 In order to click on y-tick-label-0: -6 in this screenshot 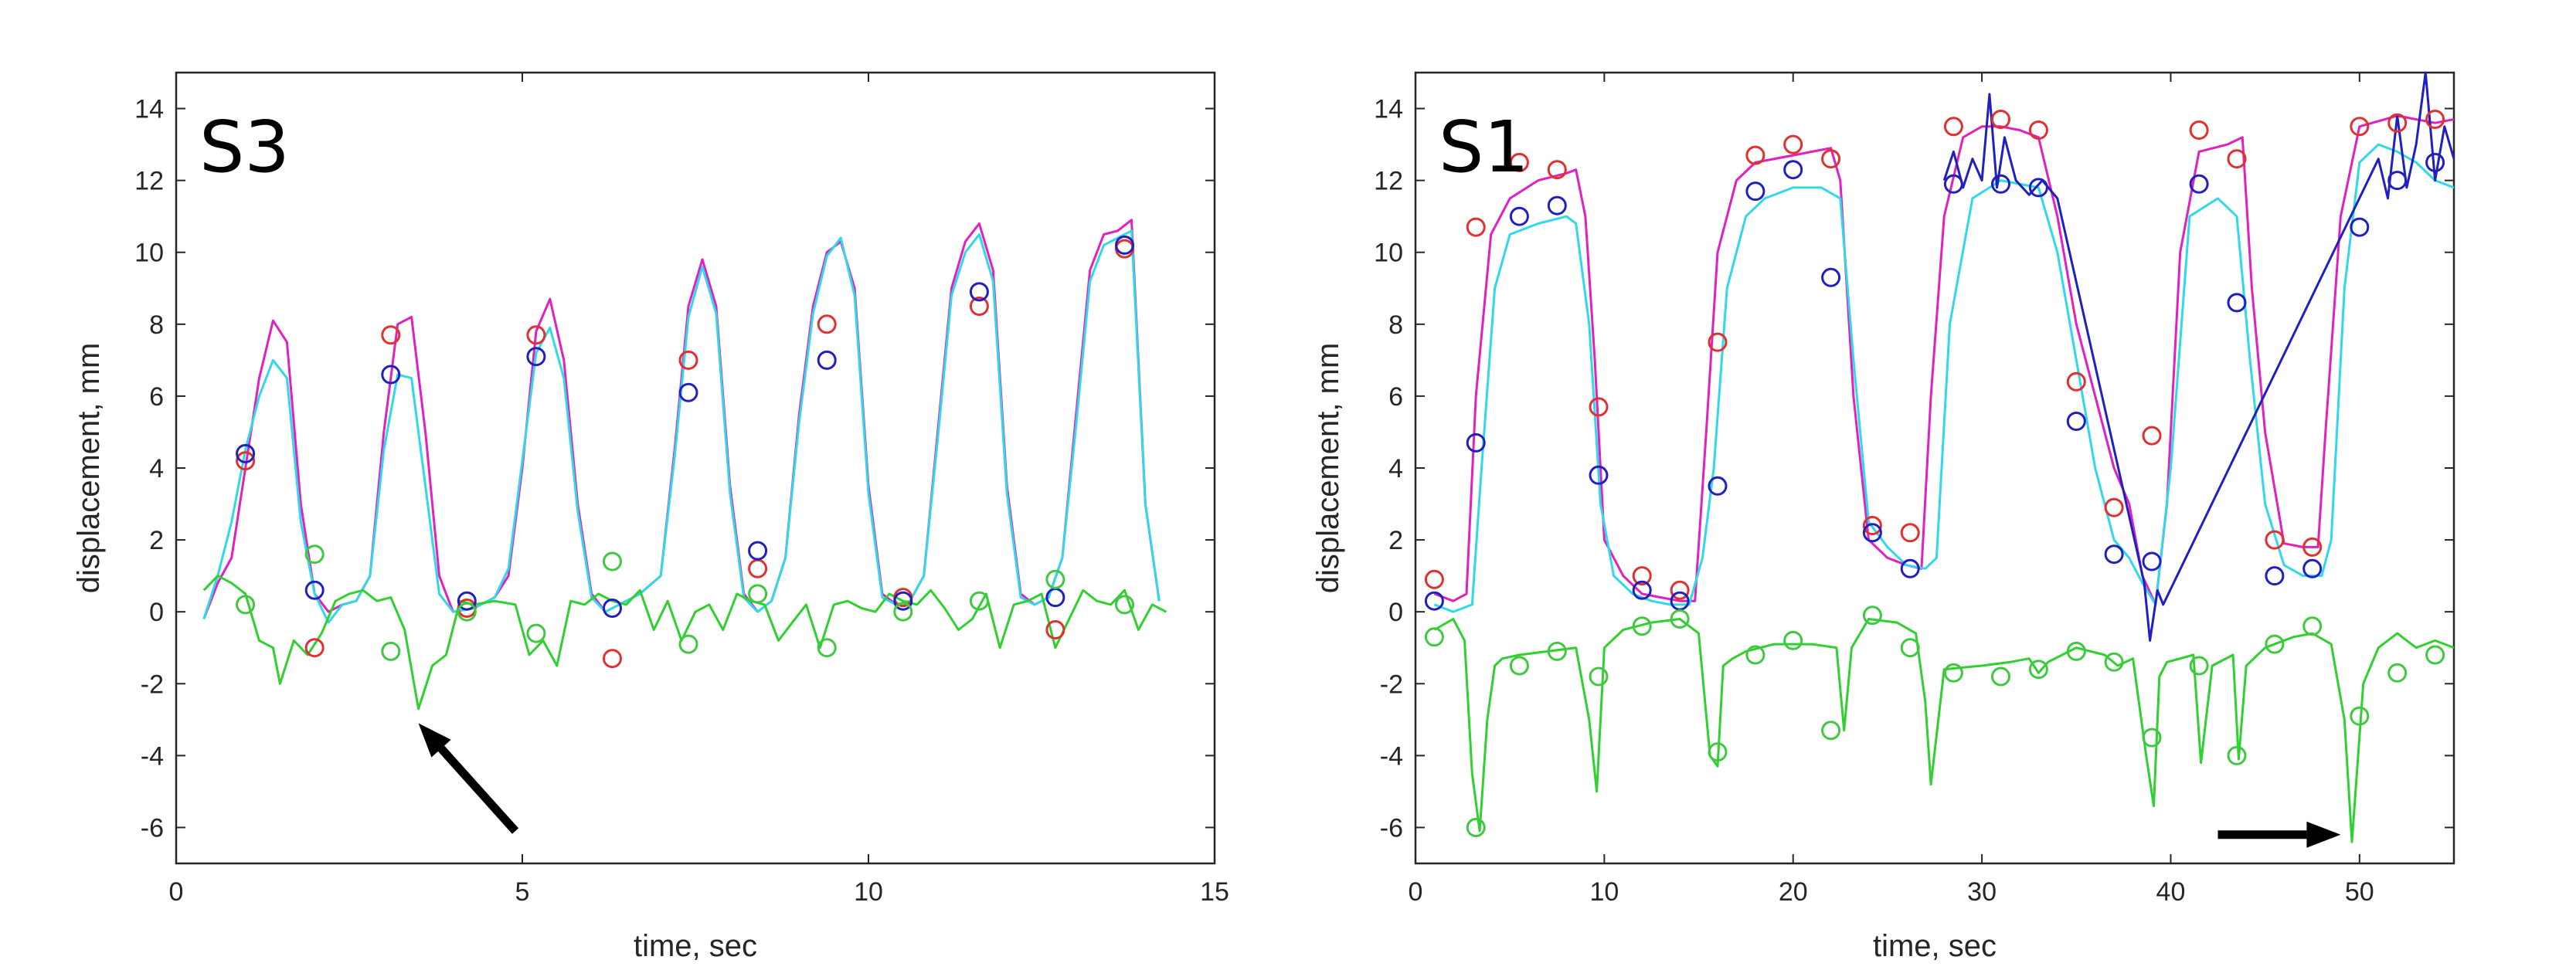, I will do `click(152, 828)`.